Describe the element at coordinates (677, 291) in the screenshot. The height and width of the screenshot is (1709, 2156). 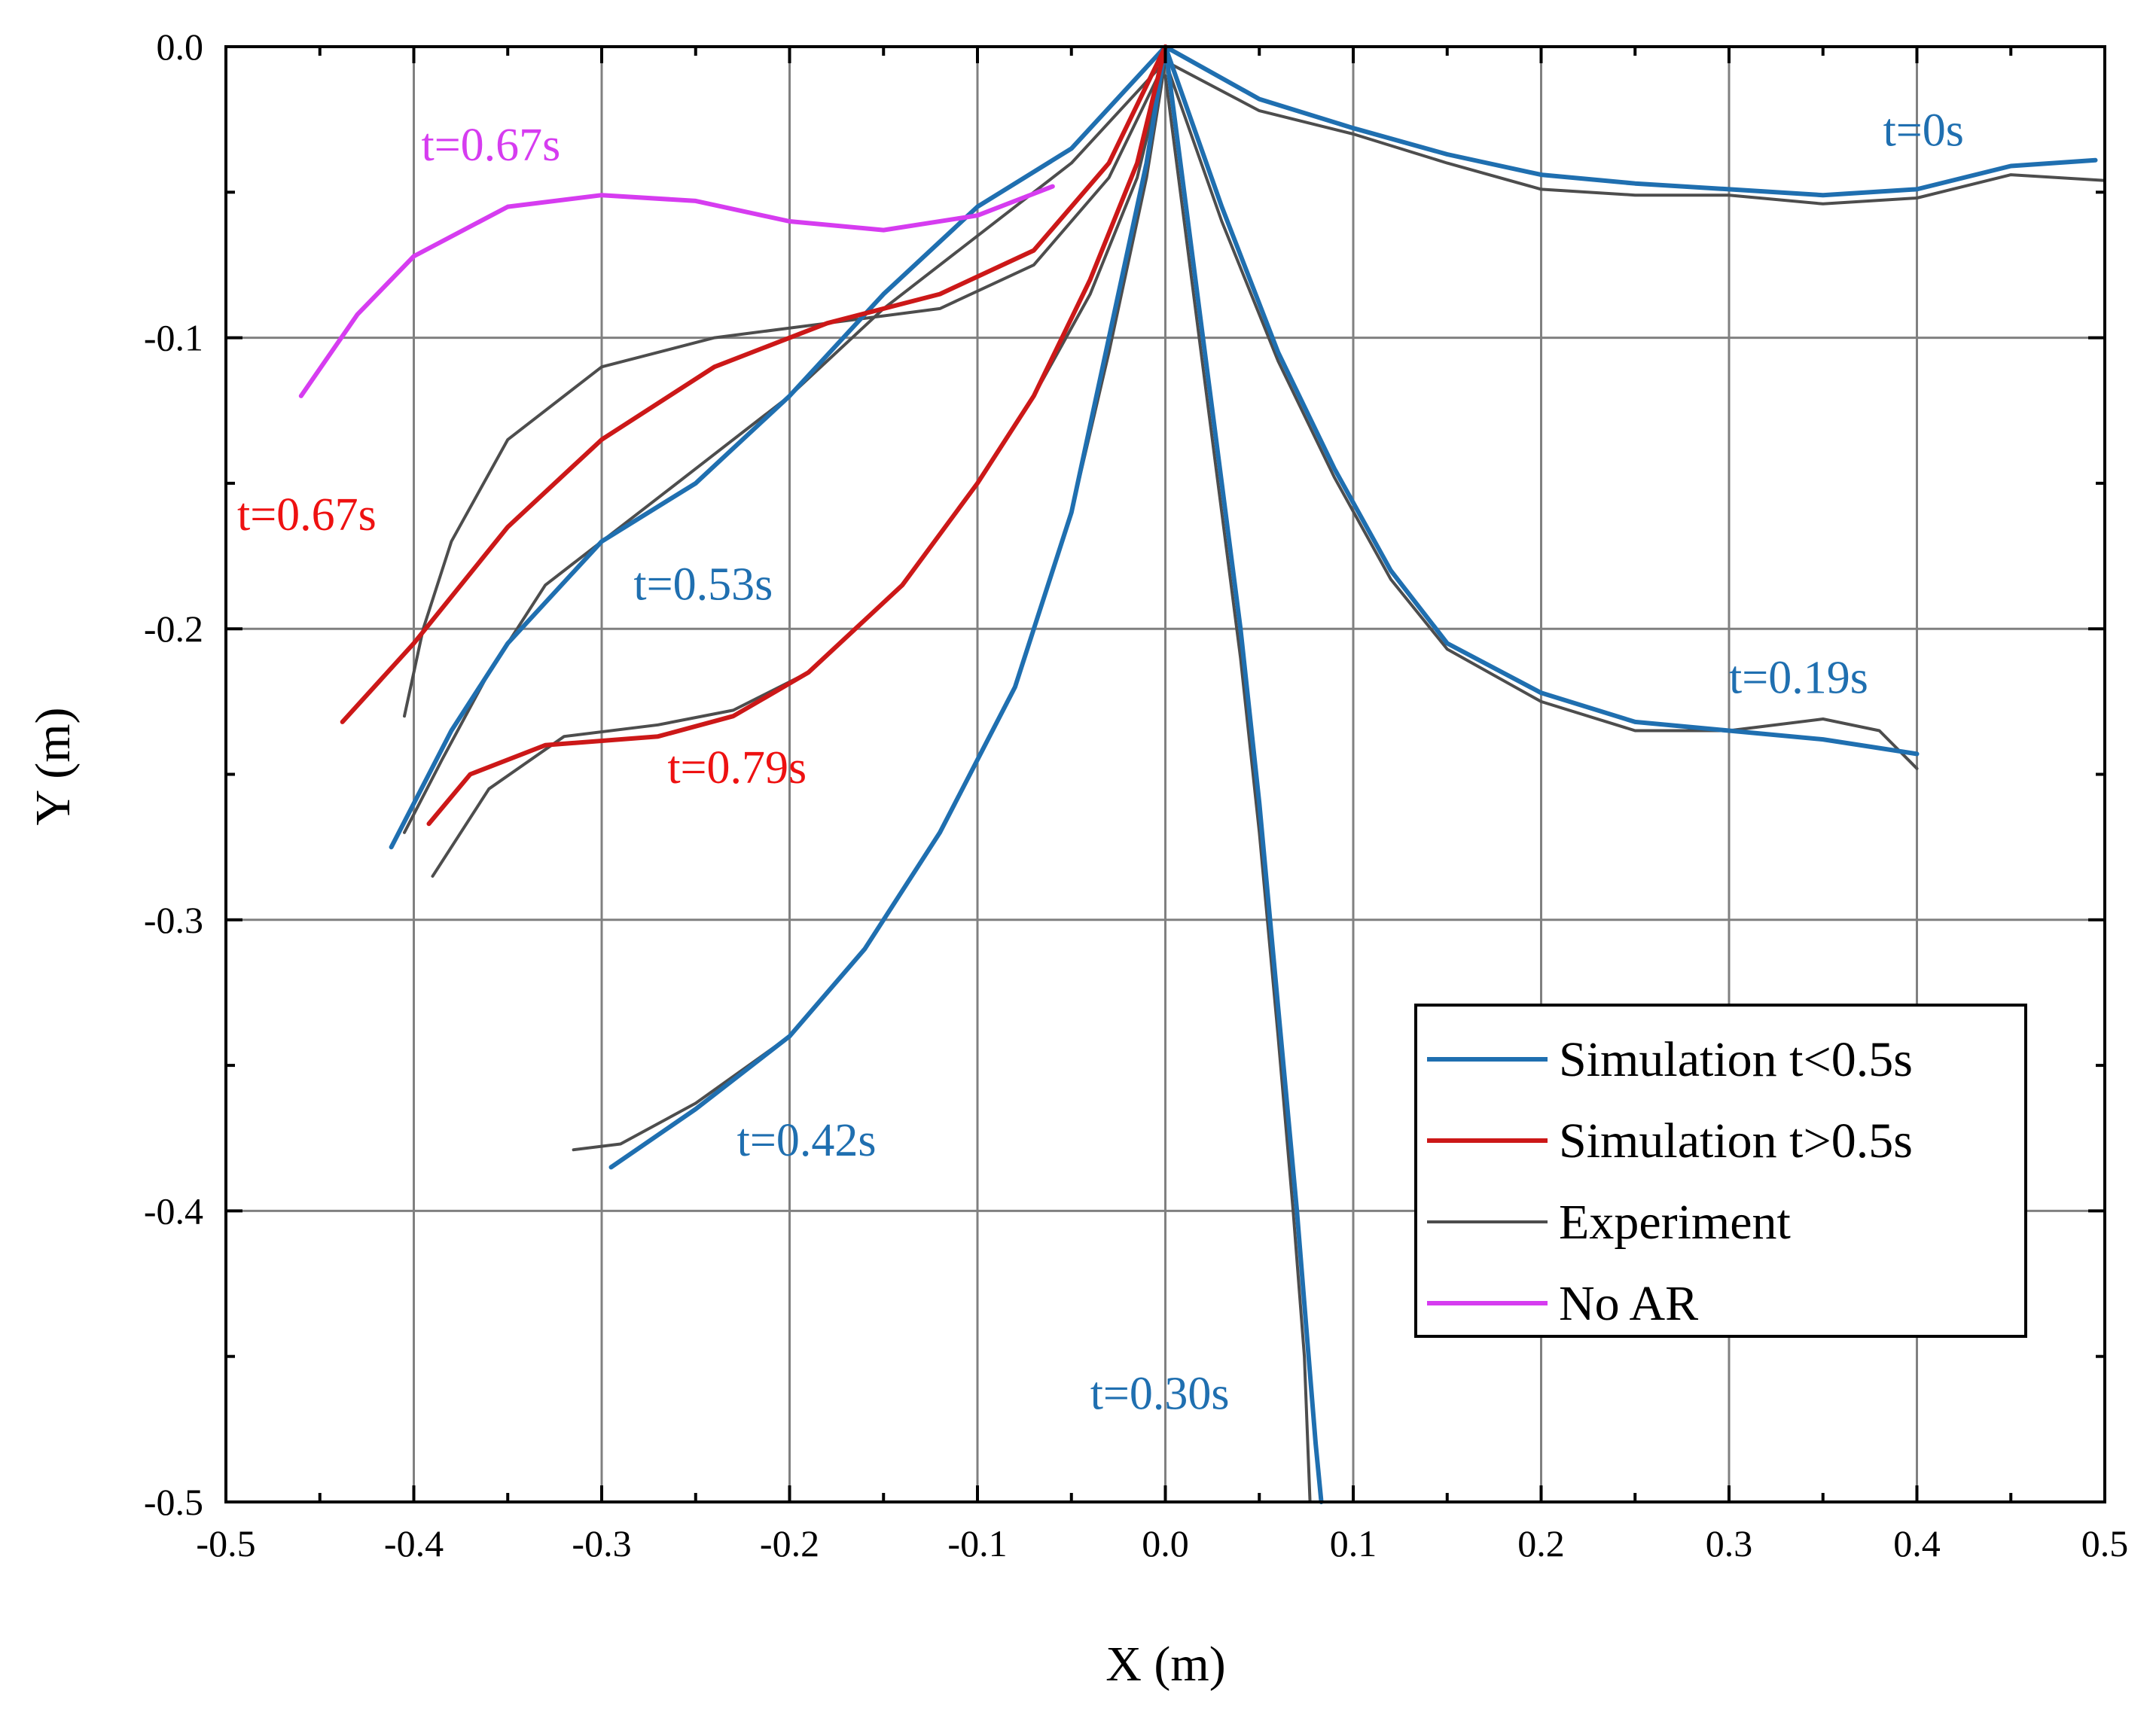
I see `series-line-no-ar` at that location.